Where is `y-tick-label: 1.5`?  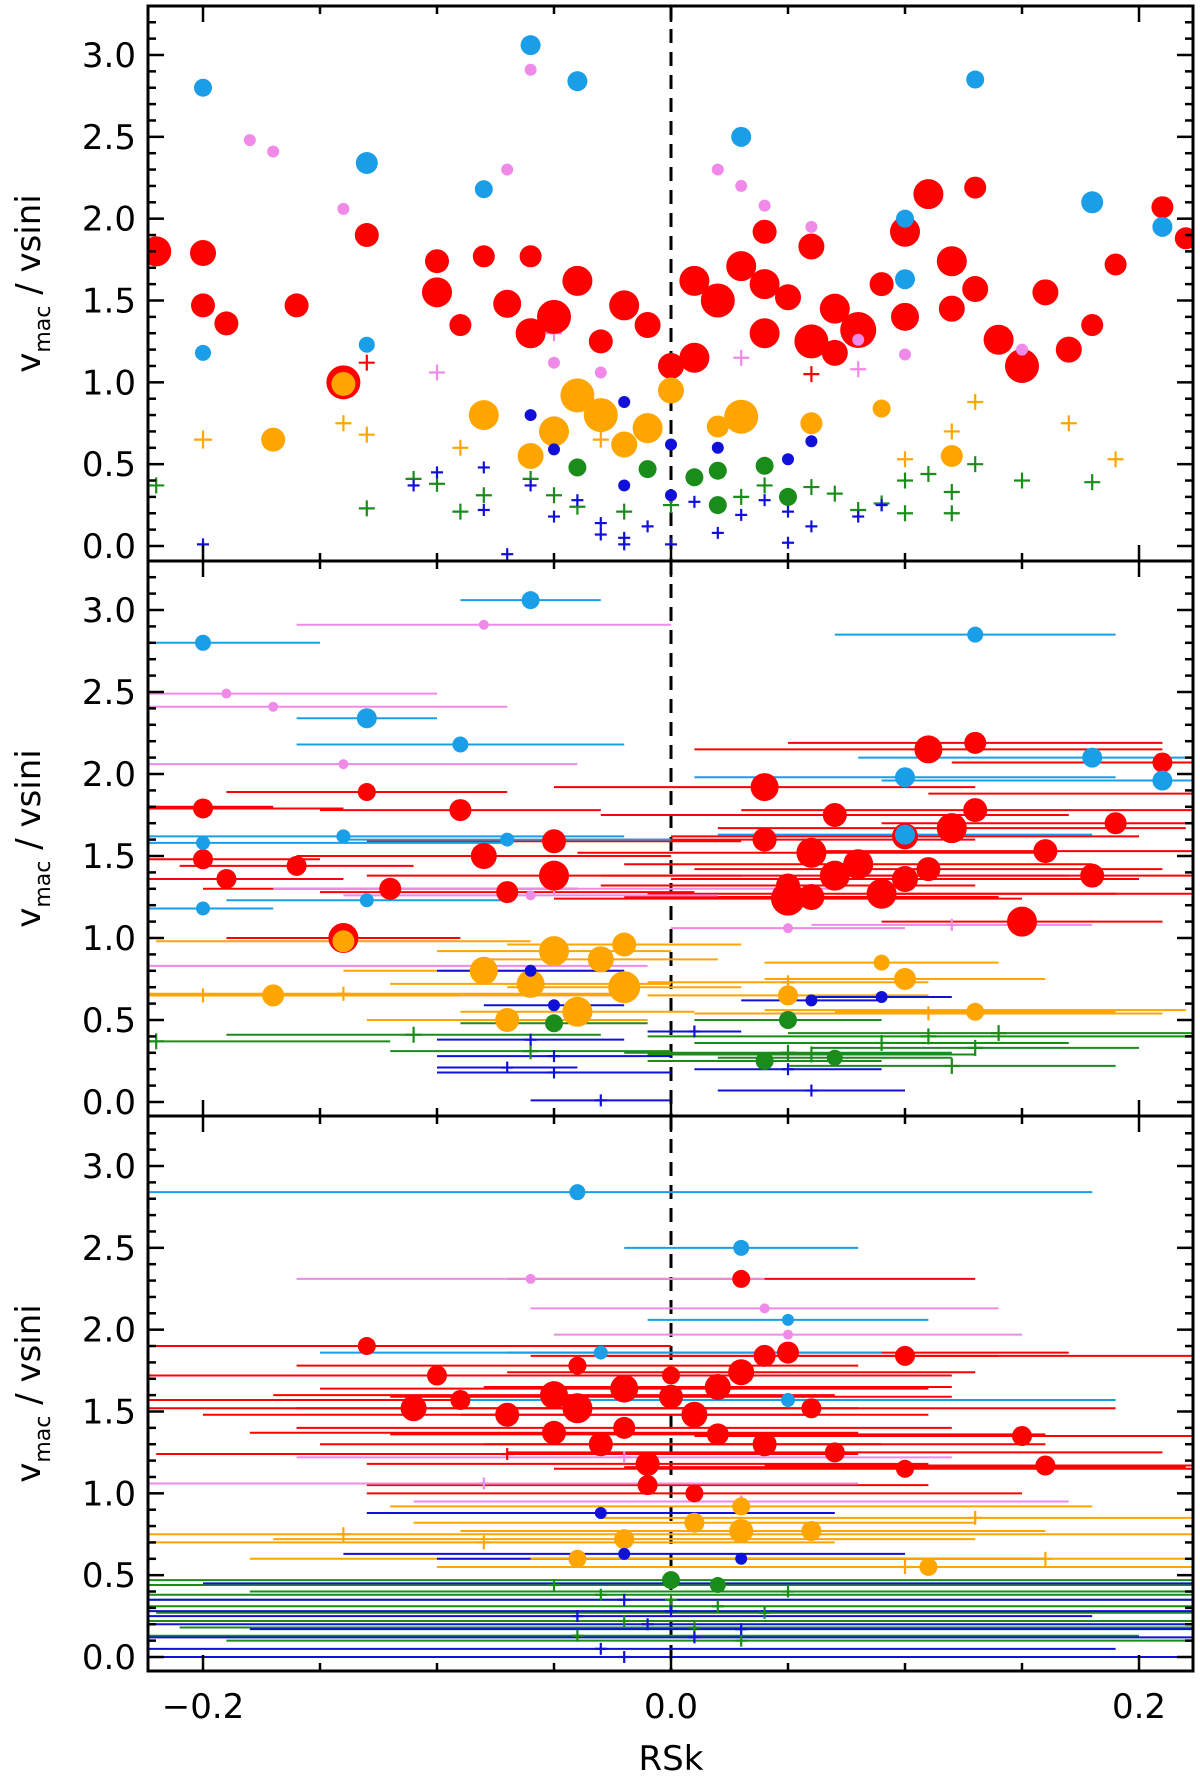 y-tick-label: 1.5 is located at coordinates (109, 1413).